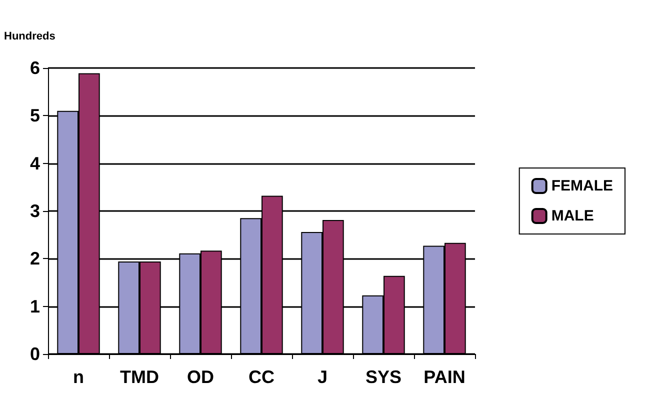 The height and width of the screenshot is (402, 645). What do you see at coordinates (322, 377) in the screenshot?
I see `x-tick-label: J` at bounding box center [322, 377].